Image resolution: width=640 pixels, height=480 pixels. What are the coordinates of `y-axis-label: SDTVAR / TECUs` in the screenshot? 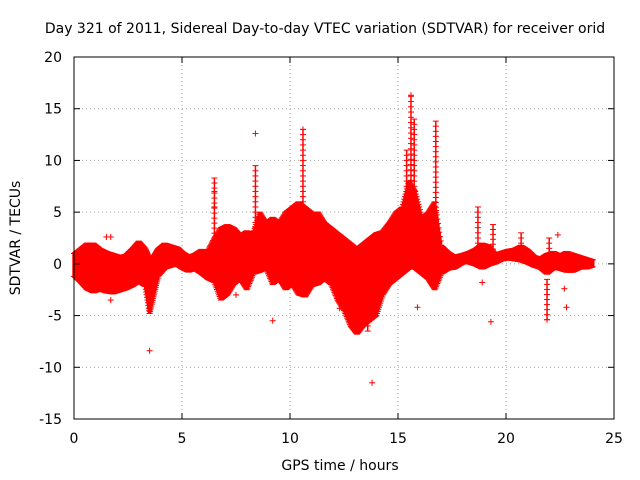 It's located at (16, 238).